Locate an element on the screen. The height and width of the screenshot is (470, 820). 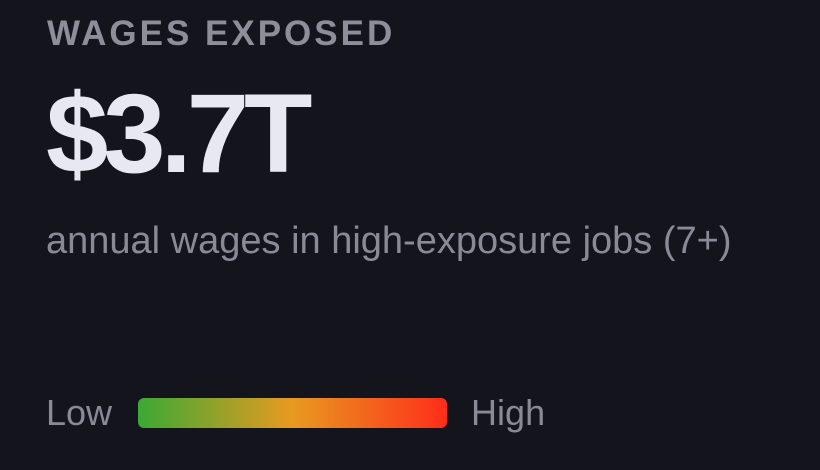
legend-high-label: High is located at coordinates (508, 412).